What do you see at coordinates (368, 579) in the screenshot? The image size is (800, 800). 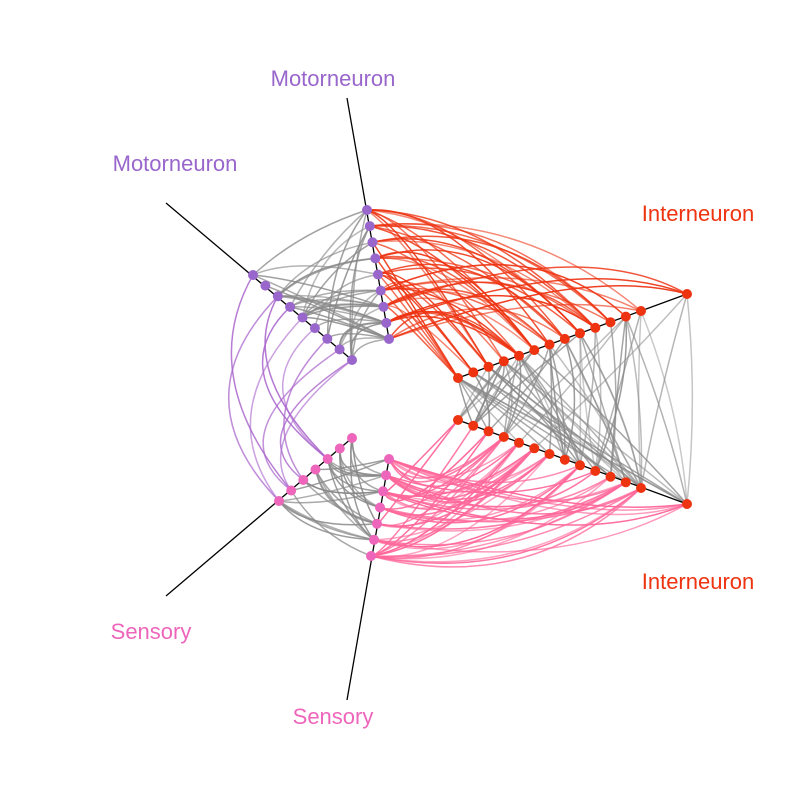 I see `axis-line-sens_b` at bounding box center [368, 579].